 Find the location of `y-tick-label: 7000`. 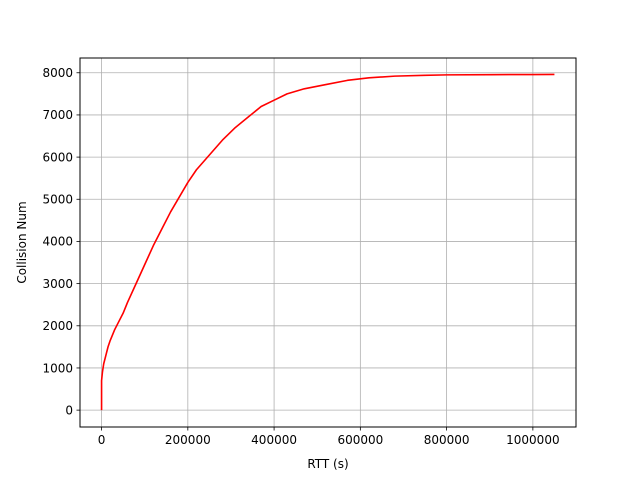

y-tick-label: 7000 is located at coordinates (57, 115).